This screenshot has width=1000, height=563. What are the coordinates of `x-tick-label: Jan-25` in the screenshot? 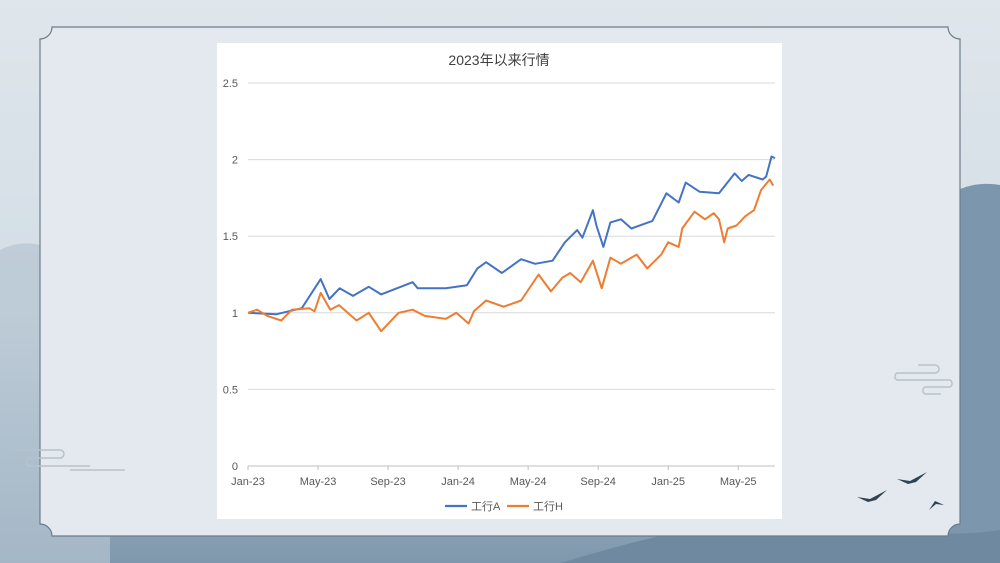 It's located at (668, 482).